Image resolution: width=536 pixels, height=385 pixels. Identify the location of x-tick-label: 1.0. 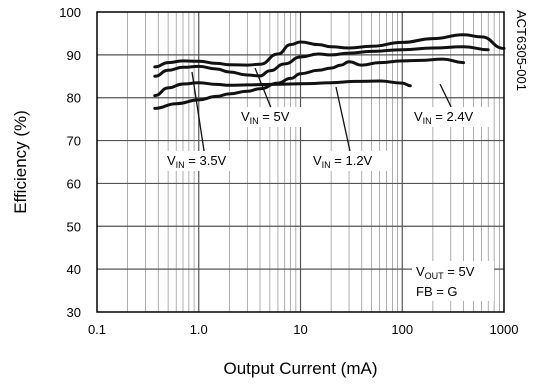
(199, 329).